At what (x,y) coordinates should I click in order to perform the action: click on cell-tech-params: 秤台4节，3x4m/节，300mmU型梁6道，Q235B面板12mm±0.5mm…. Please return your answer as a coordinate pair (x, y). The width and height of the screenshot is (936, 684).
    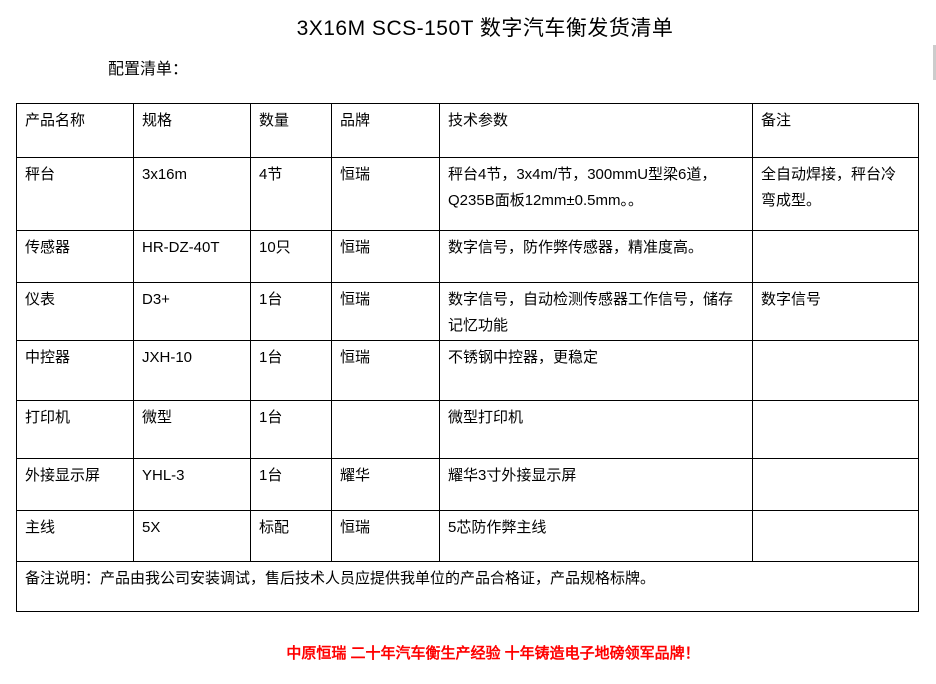
    Looking at the image, I should click on (596, 194).